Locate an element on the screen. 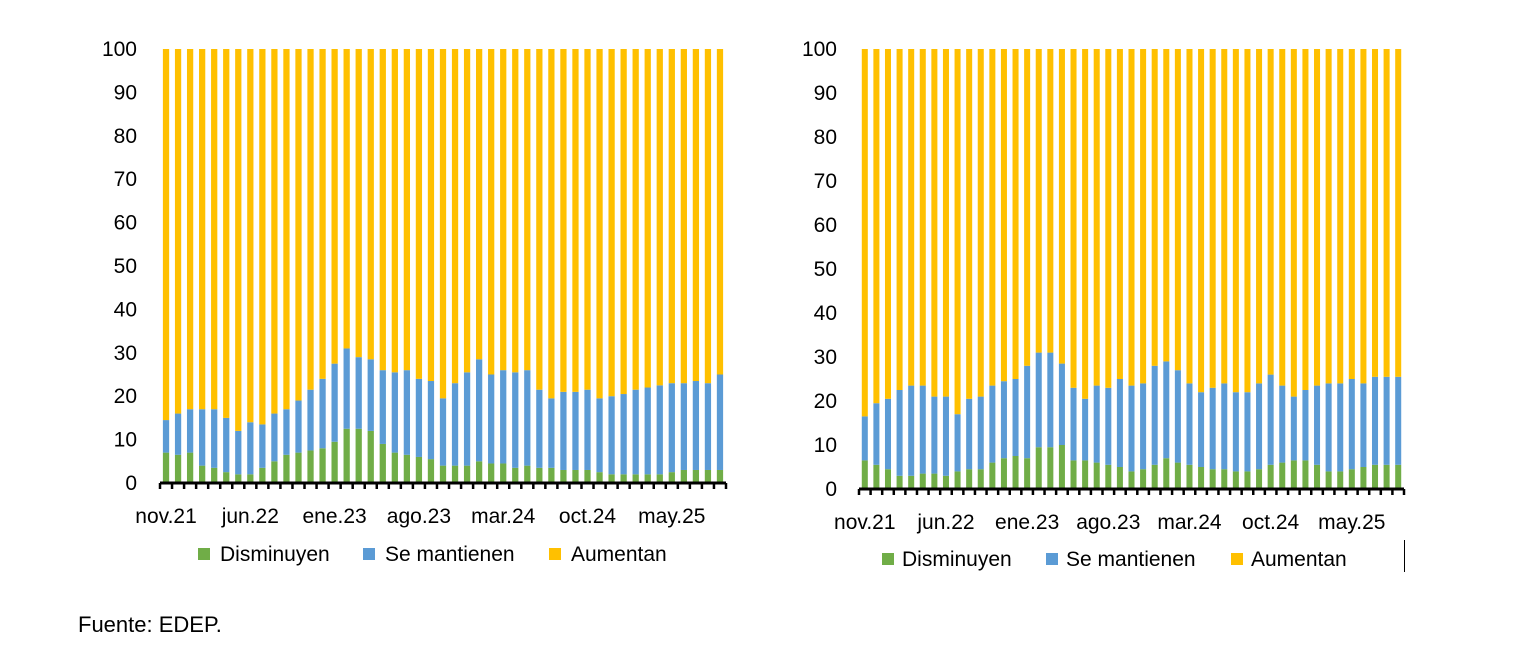  legend-swatch is located at coordinates (555, 554).